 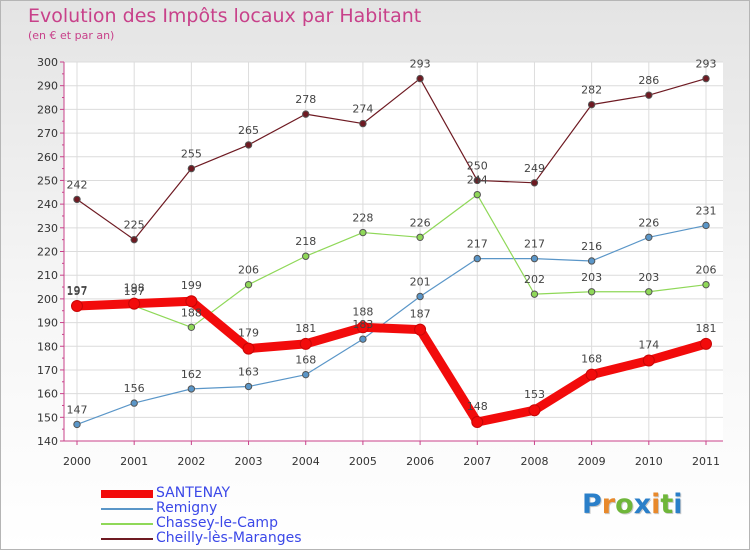 I want to click on x-tick-label: 2004, so click(x=306, y=461).